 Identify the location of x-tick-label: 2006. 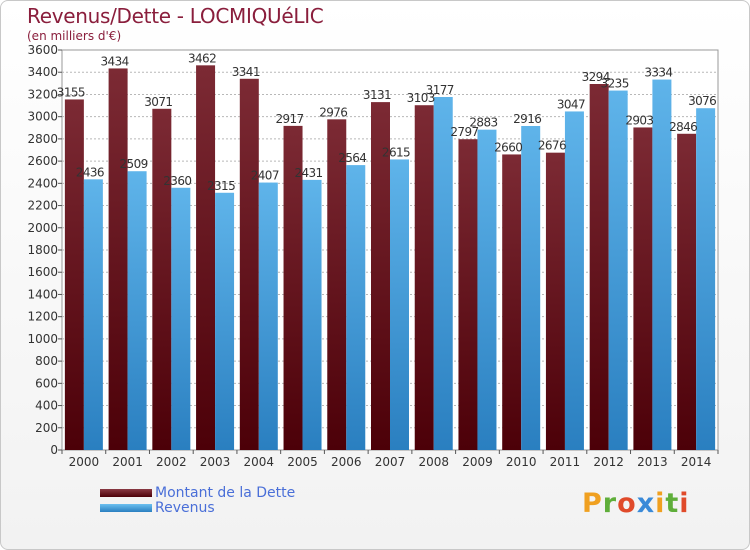
(346, 462).